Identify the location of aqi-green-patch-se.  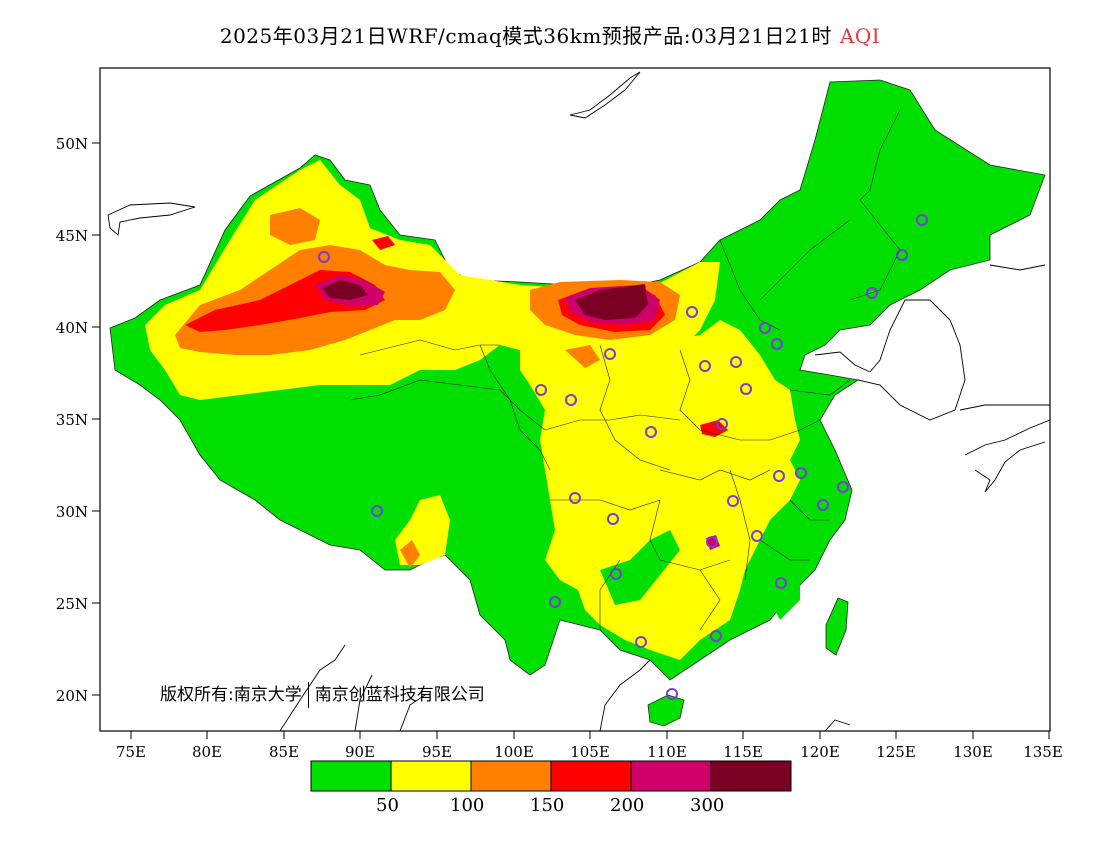
(780, 585).